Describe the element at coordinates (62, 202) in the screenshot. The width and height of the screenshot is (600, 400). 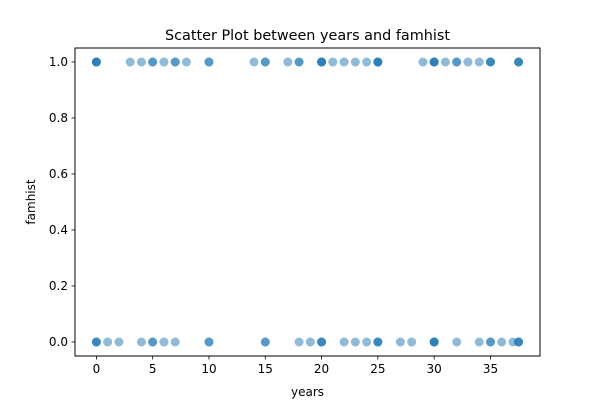
I see `y-axis-ticks: 0.0 0.2 0.4 0.6 0.8 1.0` at that location.